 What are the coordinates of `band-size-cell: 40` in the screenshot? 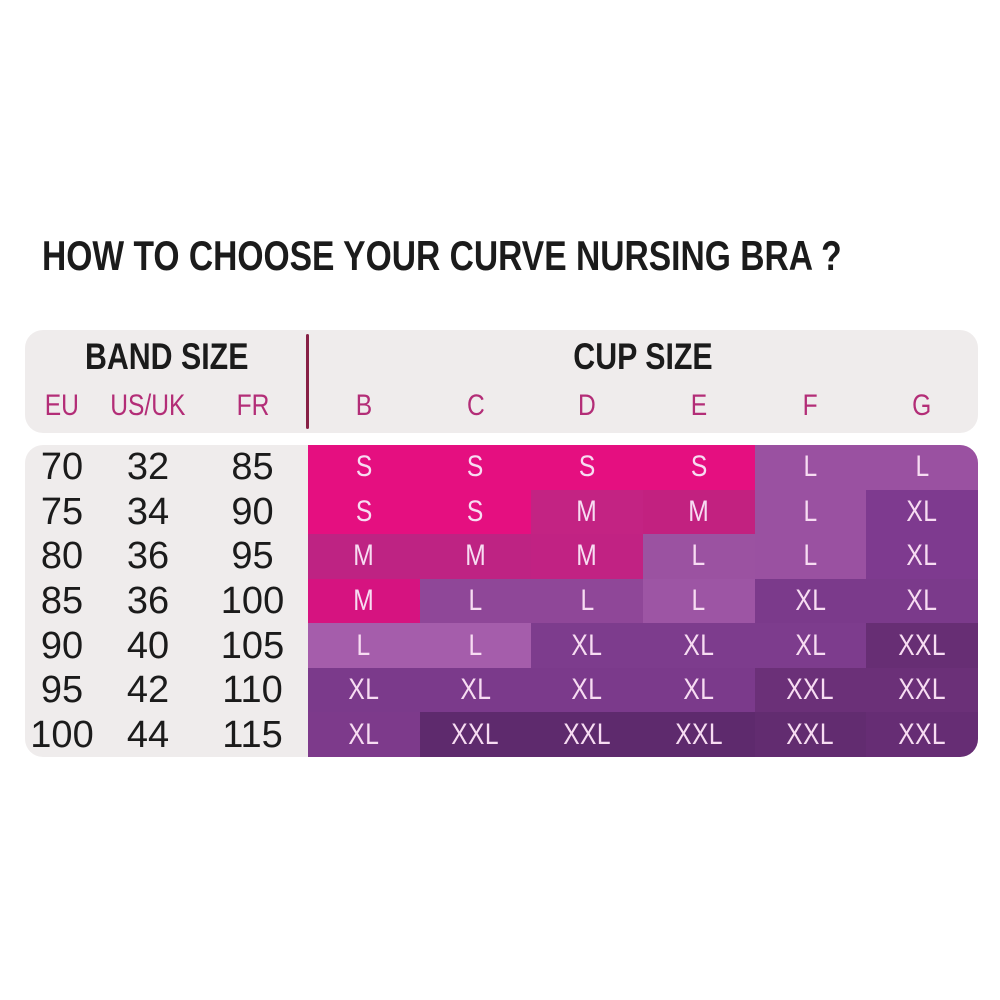 It's located at (148, 645).